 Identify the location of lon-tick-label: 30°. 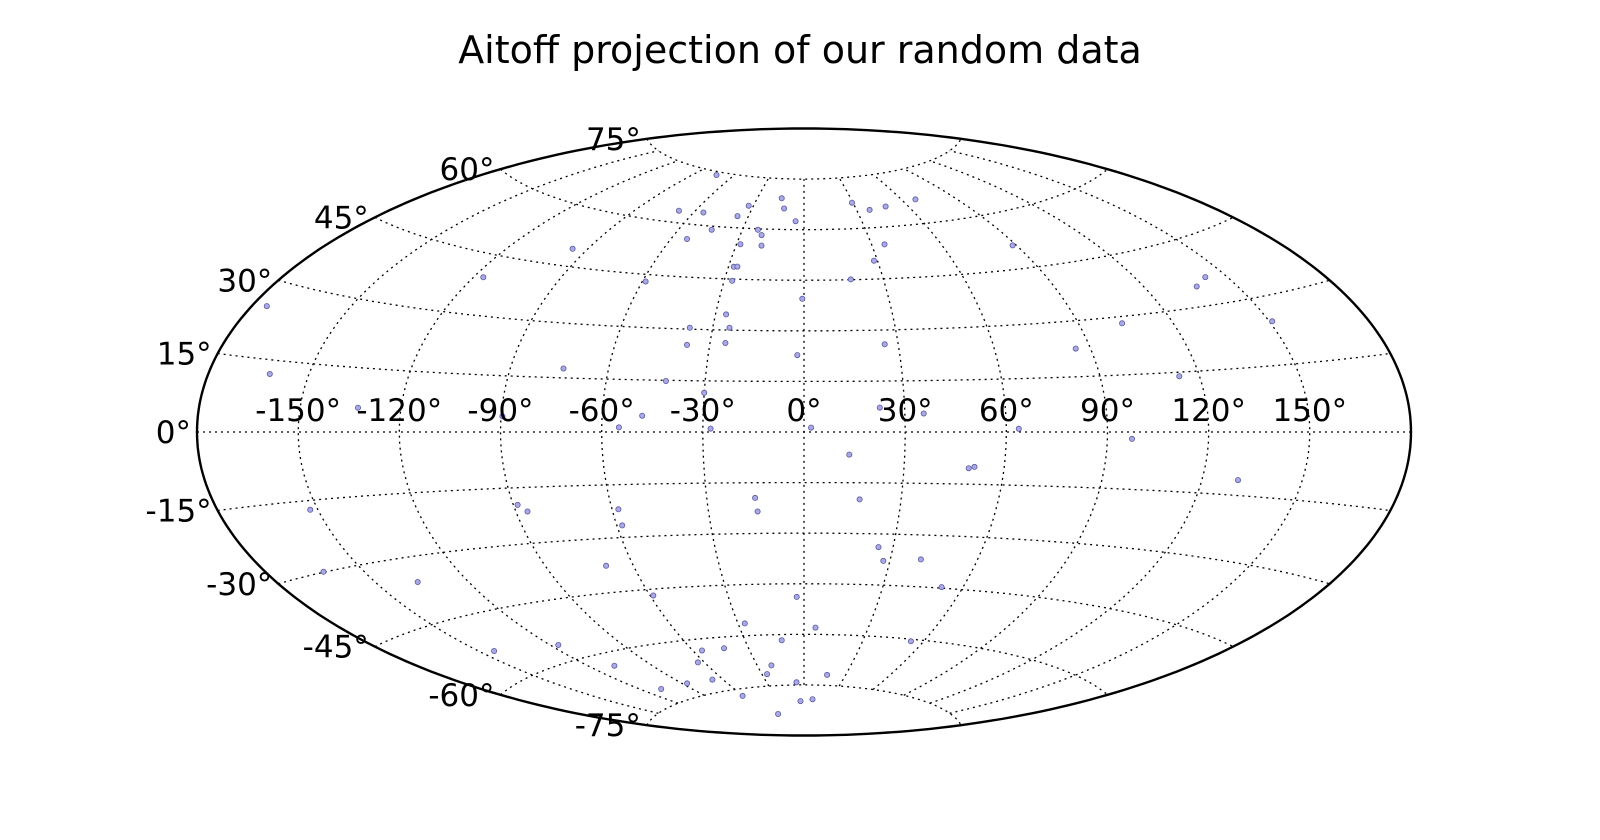
(905, 411).